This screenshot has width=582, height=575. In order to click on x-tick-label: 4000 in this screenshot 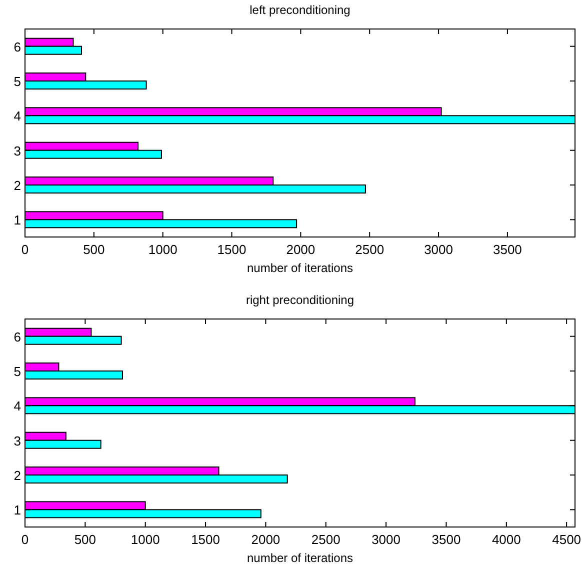, I will do `click(506, 539)`.